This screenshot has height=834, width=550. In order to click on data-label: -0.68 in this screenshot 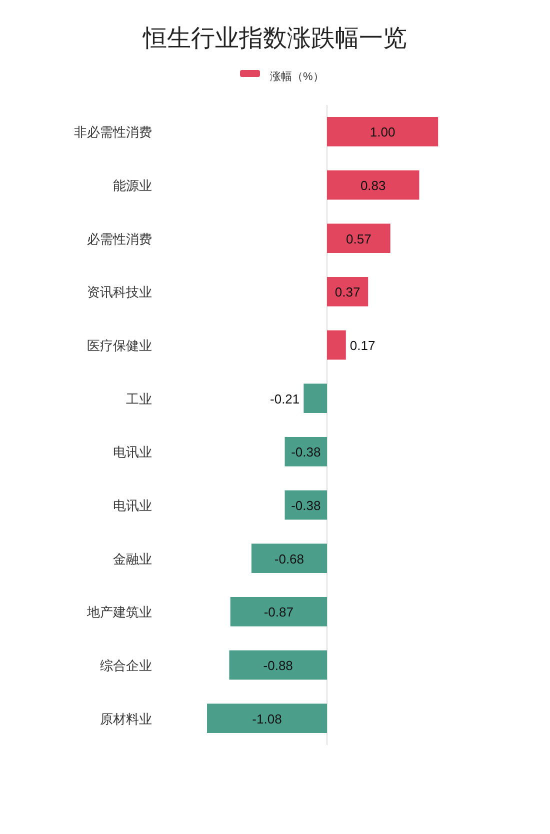, I will do `click(289, 558)`.